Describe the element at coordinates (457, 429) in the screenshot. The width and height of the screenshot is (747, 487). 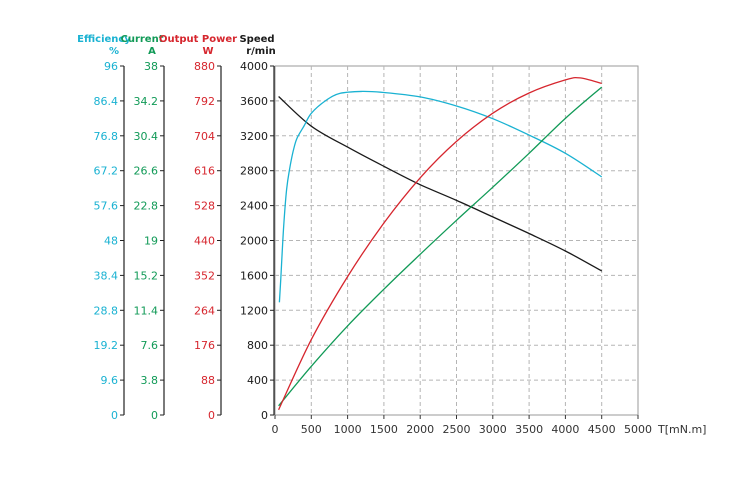
I see `x-tick-label: 2500` at that location.